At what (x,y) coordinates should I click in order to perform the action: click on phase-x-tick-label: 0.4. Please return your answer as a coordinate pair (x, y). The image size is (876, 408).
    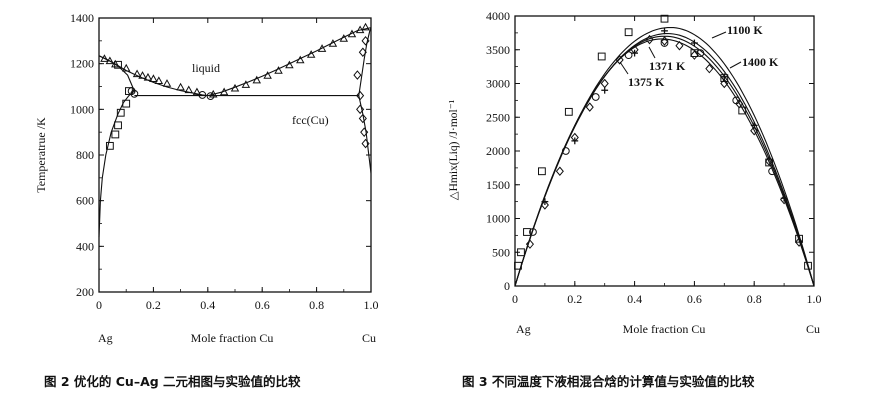
    Looking at the image, I should click on (207, 305).